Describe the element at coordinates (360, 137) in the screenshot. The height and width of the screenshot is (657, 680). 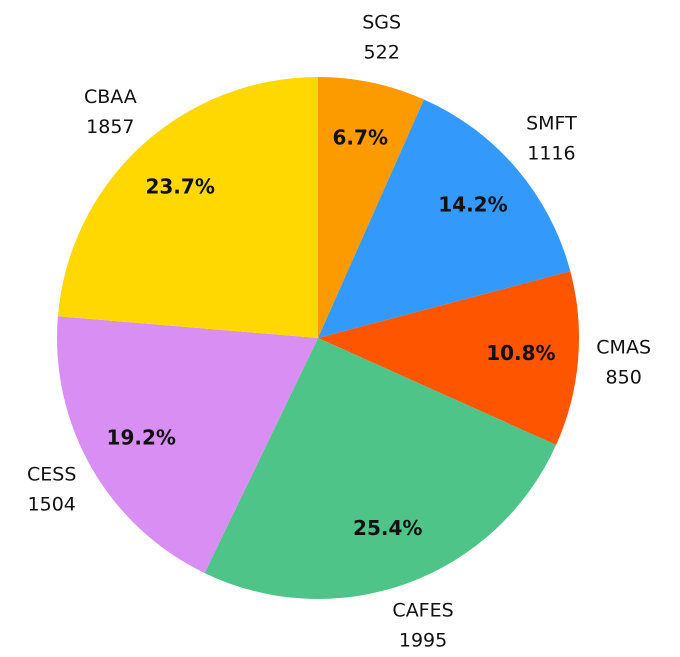
I see `percent-label: 6.7%` at that location.